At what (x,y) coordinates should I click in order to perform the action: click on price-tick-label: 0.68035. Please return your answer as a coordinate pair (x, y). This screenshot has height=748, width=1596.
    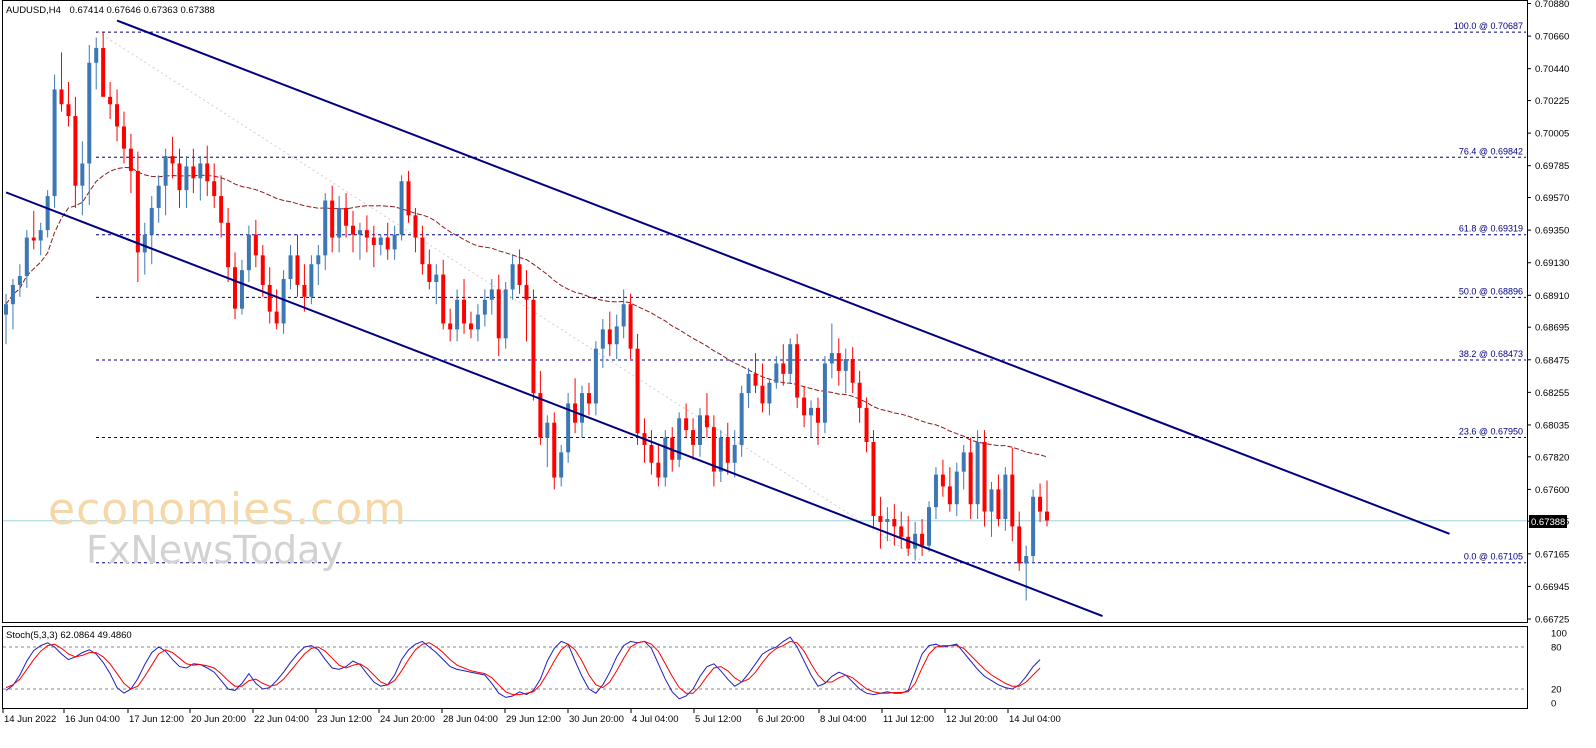
    Looking at the image, I should click on (1552, 425).